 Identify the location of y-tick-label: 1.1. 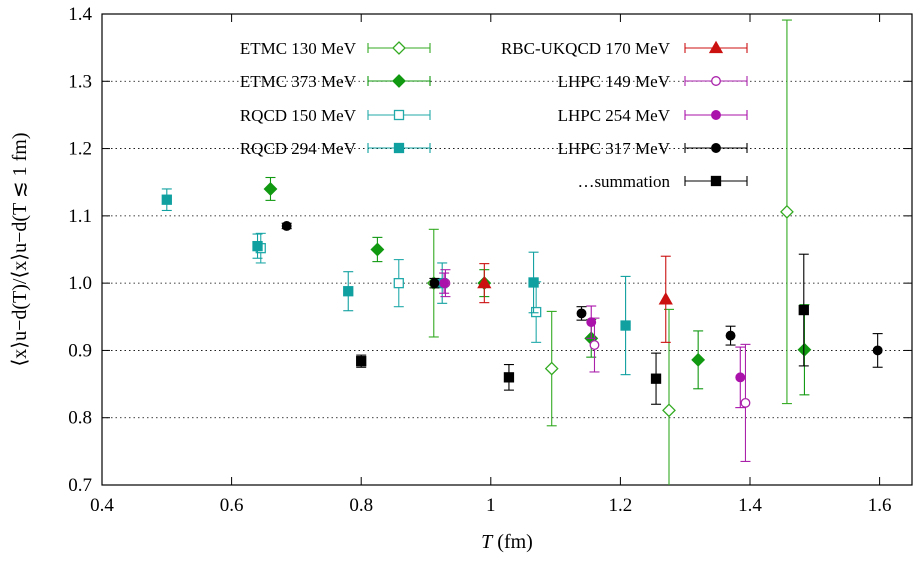
(80, 216).